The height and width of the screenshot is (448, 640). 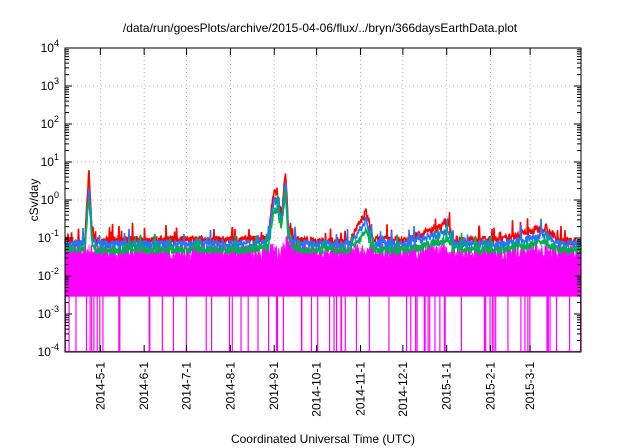 I want to click on y-tick-exponent: 2, so click(x=56, y=119).